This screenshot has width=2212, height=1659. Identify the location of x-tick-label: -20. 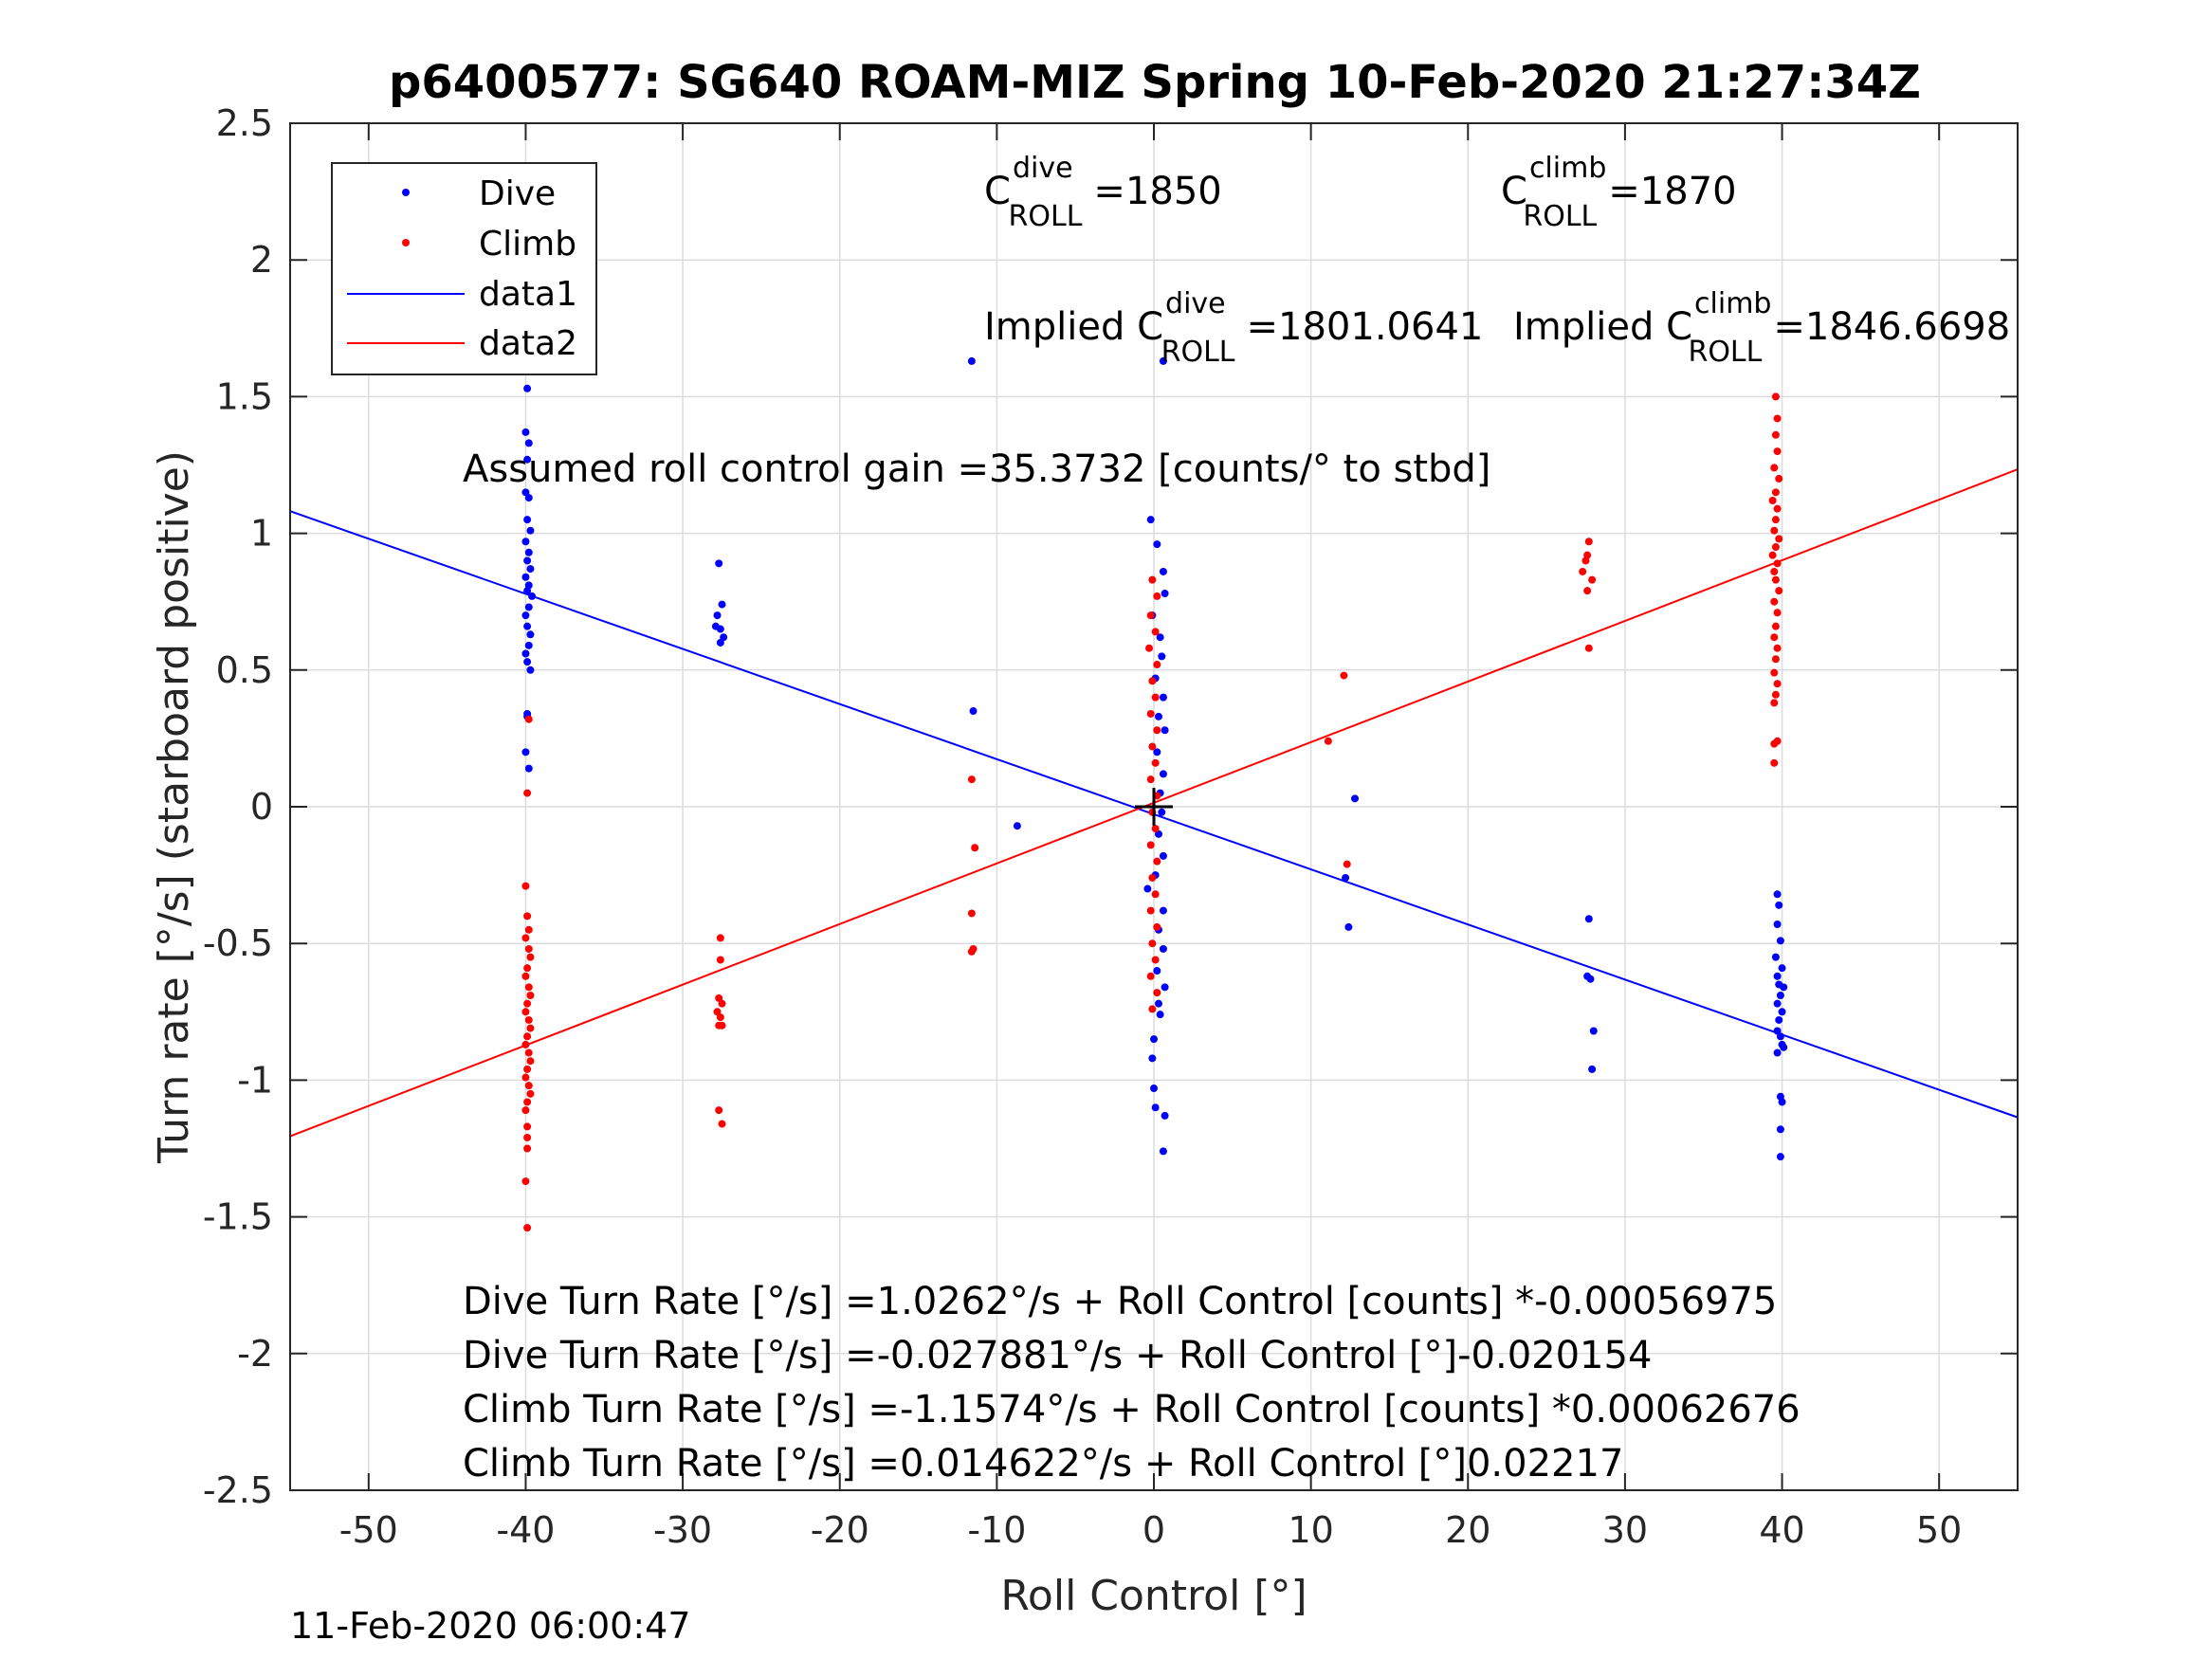
(840, 1530).